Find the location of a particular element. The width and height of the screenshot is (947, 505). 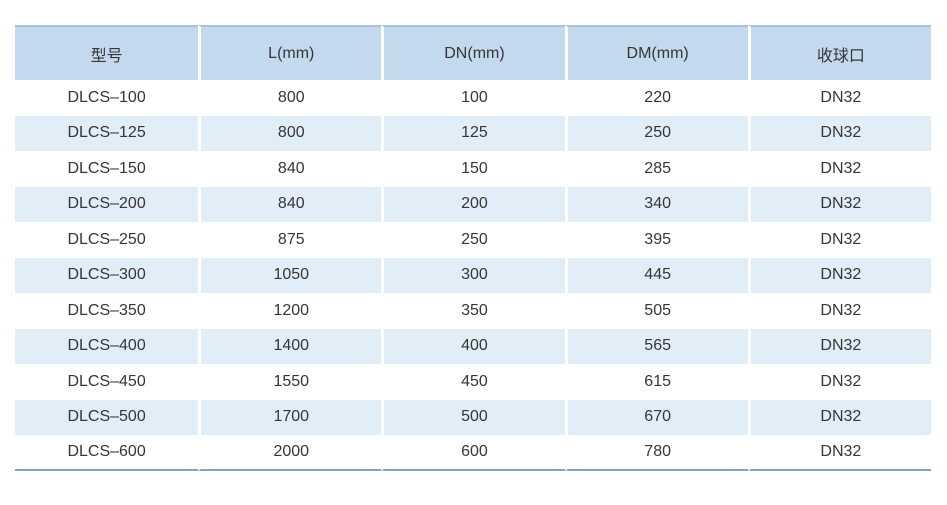

table-cell: DLCS–600 is located at coordinates (107, 453).